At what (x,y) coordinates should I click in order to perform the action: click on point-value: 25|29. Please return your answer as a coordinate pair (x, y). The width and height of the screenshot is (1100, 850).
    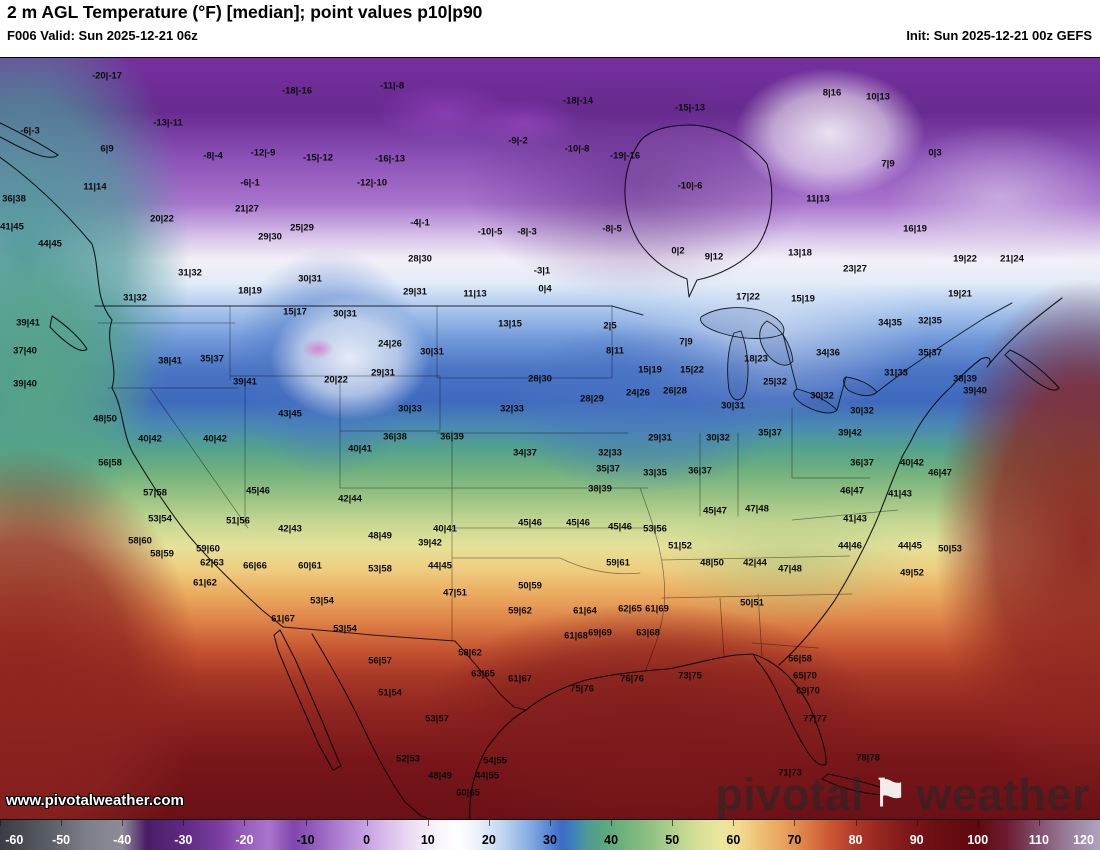
    Looking at the image, I should click on (302, 228).